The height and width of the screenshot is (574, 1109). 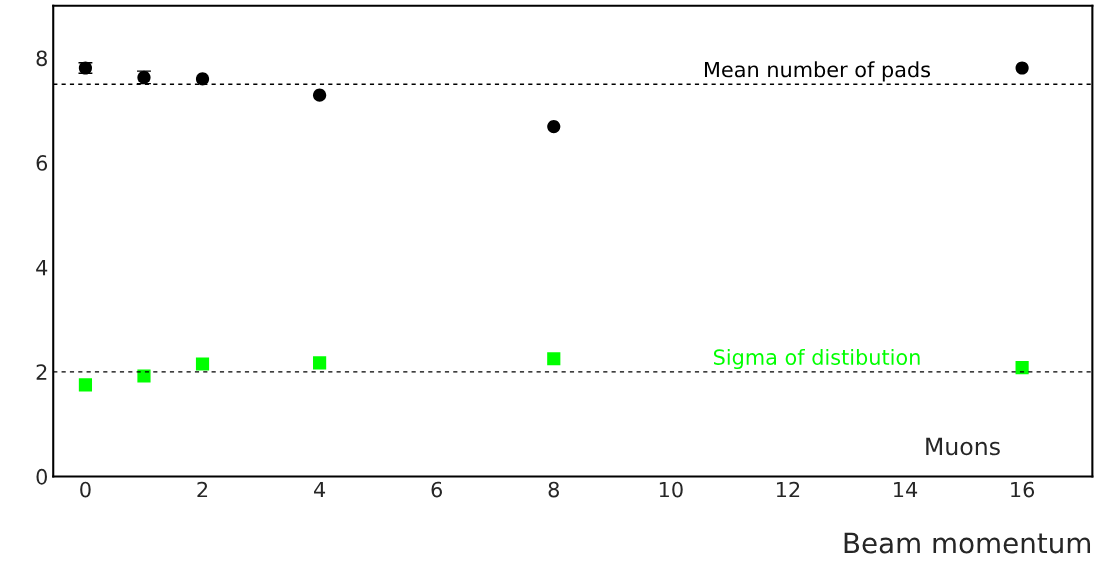 I want to click on y-tick-label: 2, so click(x=41, y=372).